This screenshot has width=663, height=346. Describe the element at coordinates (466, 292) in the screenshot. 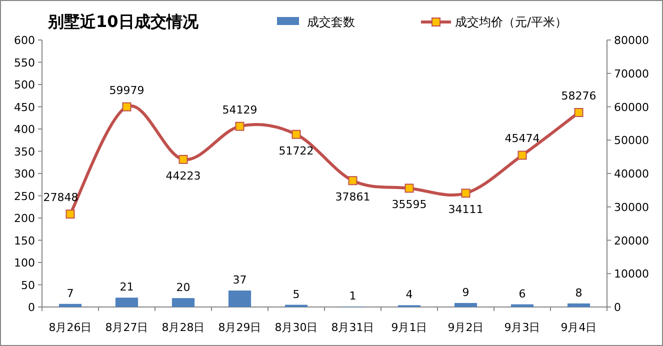

I see `data-label: 9` at that location.